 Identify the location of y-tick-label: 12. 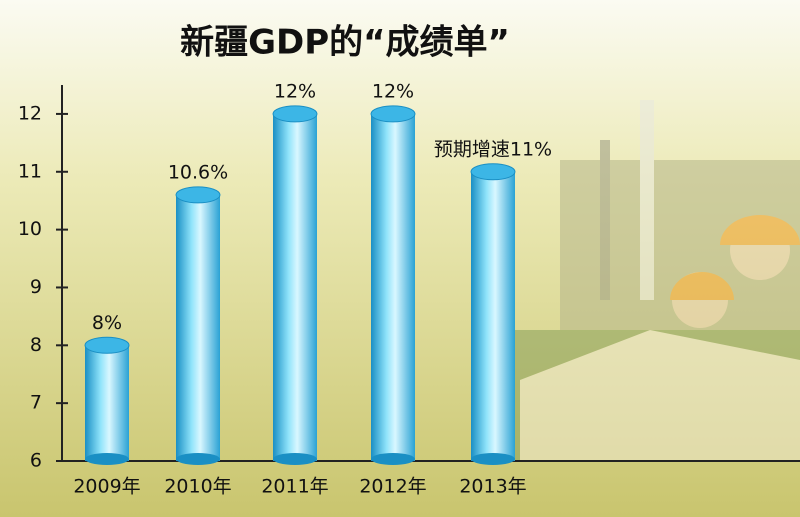
(30, 113).